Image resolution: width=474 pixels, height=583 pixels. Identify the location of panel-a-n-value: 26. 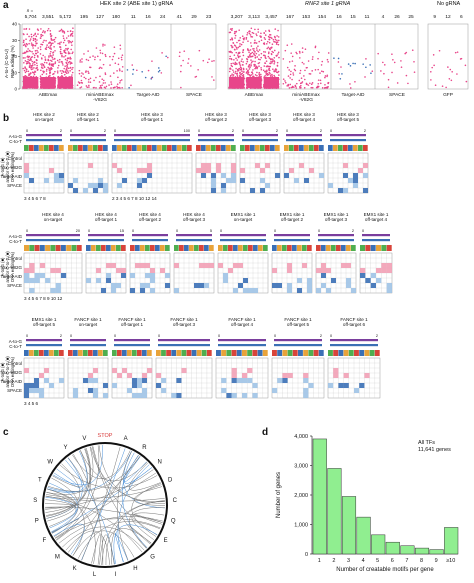
(397, 17).